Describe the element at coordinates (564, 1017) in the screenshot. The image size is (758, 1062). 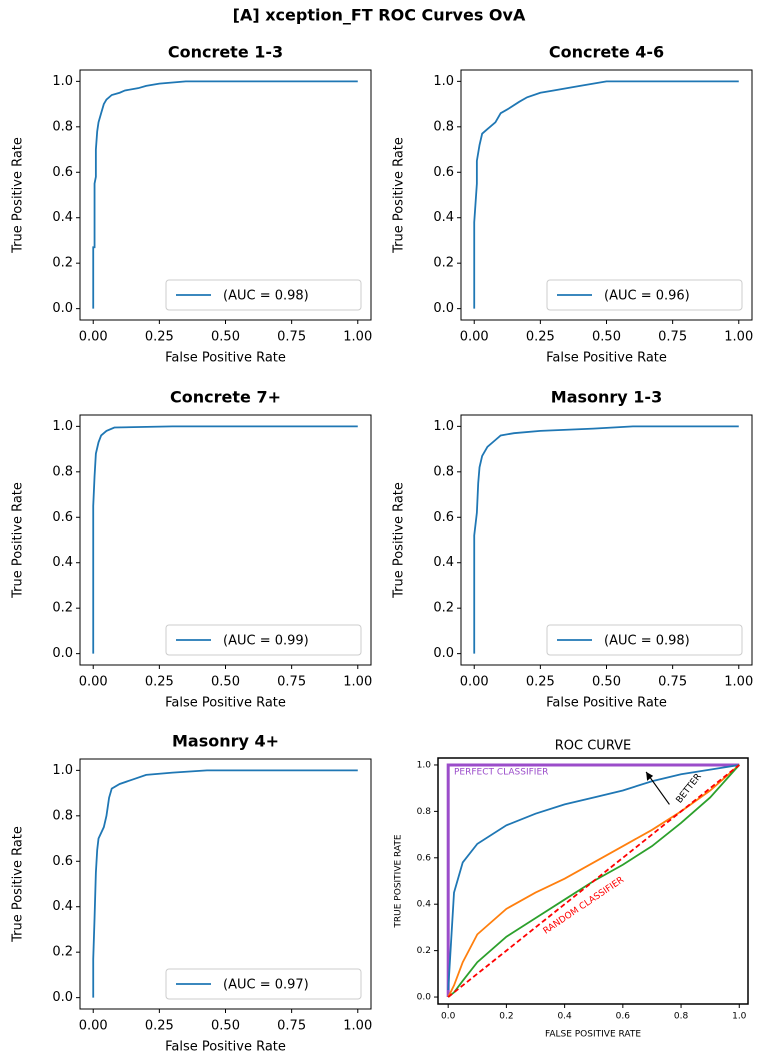
I see `x-tick-label: 0.4` at that location.